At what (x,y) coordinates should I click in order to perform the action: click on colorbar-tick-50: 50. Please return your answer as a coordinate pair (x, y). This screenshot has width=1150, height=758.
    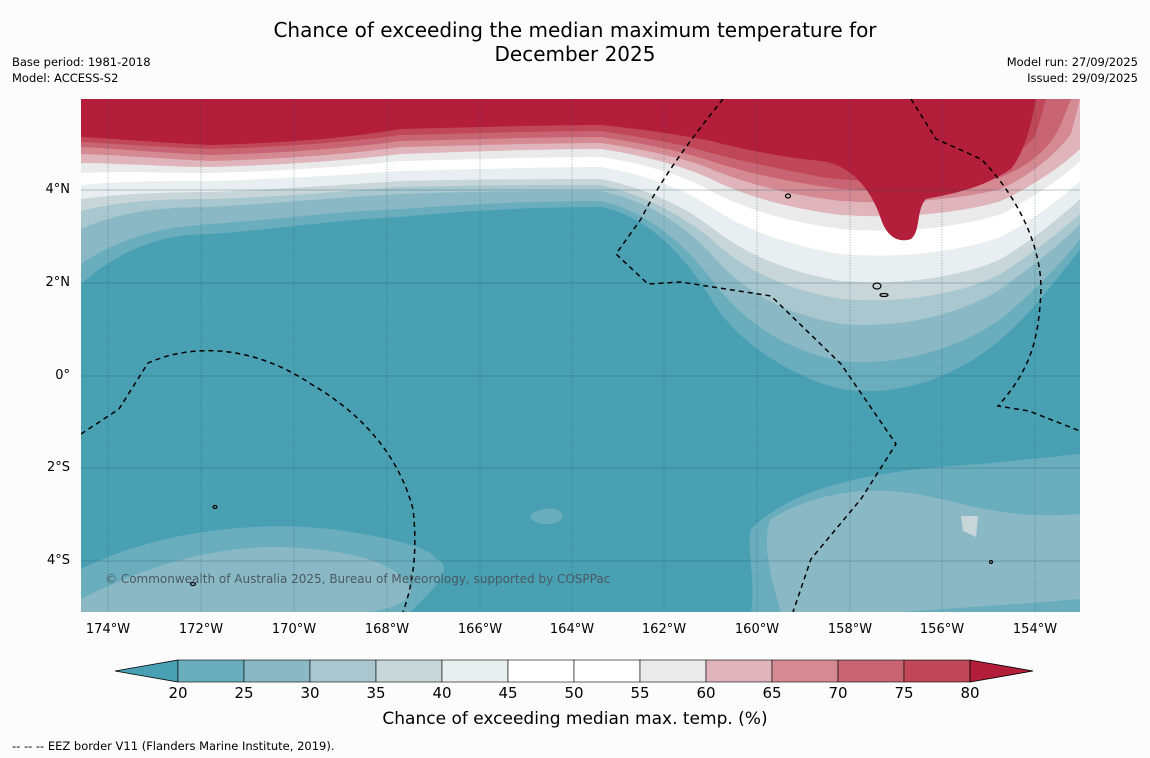
    Looking at the image, I should click on (574, 693).